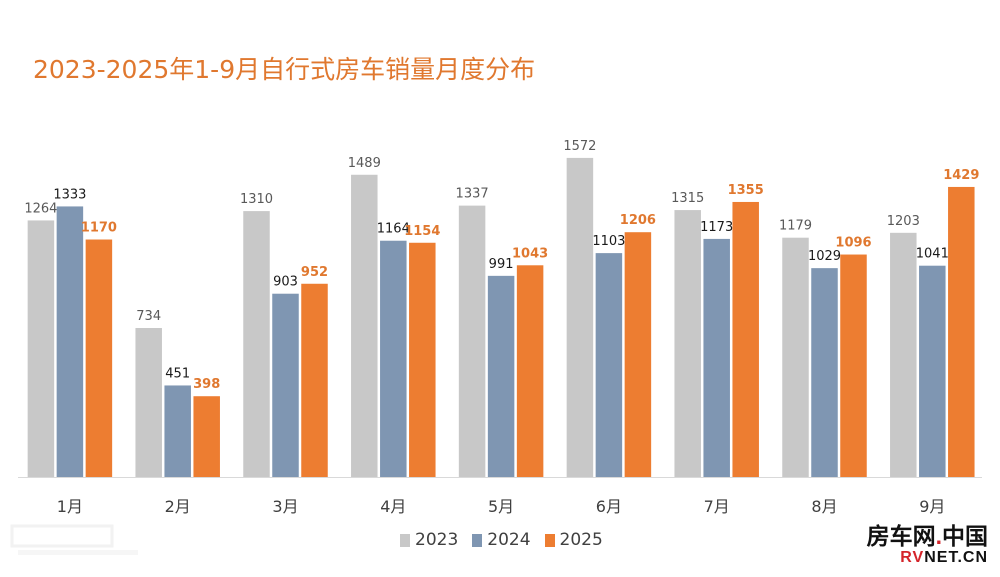 The width and height of the screenshot is (1000, 577). I want to click on data-label-2023-9: 1203, so click(903, 221).